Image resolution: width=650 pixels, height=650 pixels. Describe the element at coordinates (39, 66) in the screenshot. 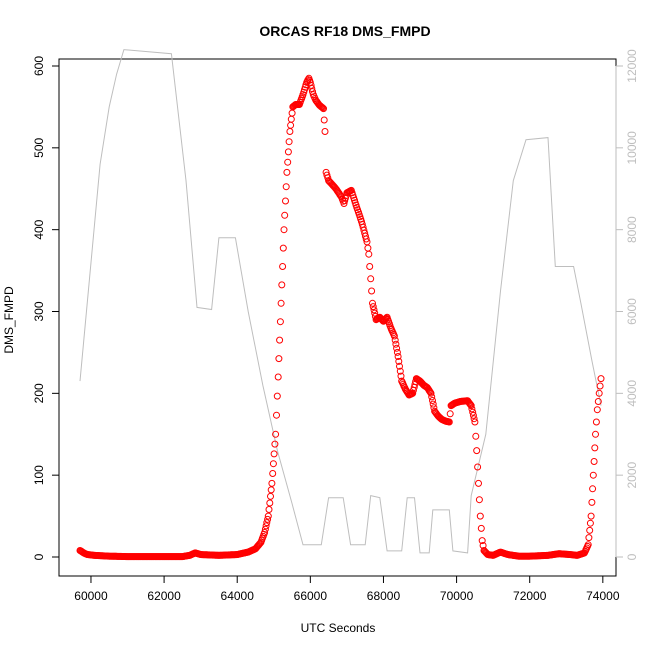

I see `y-tick-label: 600` at that location.